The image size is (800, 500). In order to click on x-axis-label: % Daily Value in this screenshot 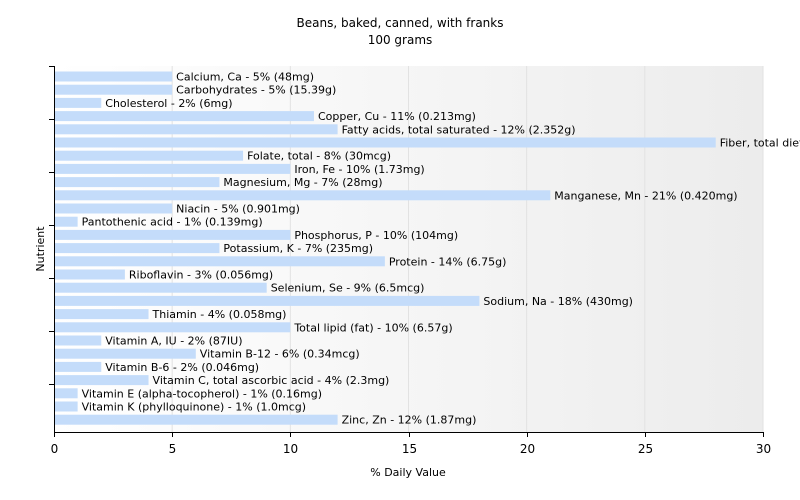, I will do `click(408, 472)`.